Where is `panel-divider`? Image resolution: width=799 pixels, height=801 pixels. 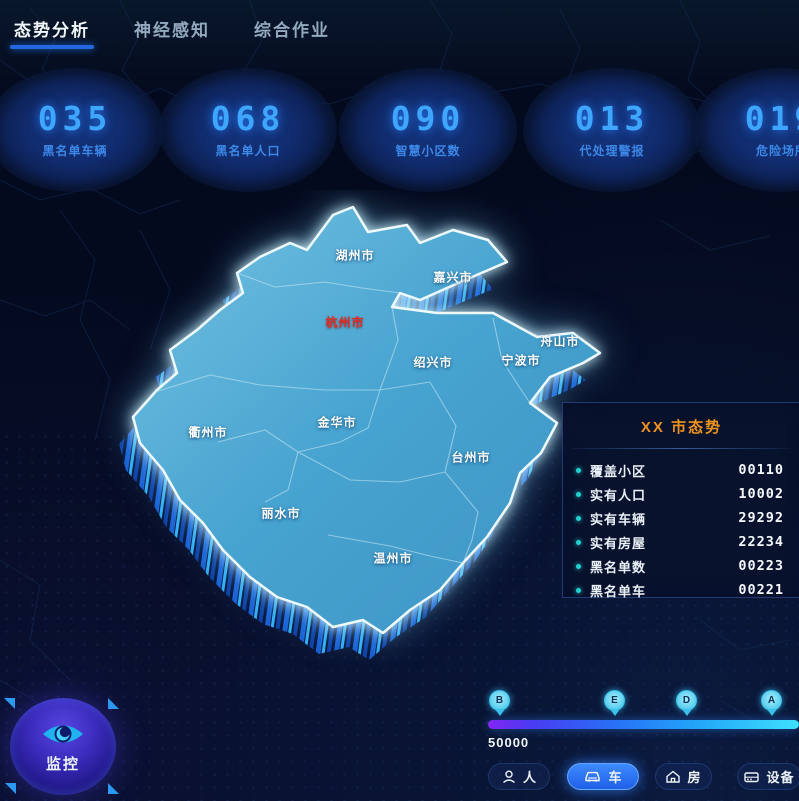
panel-divider is located at coordinates (681, 448).